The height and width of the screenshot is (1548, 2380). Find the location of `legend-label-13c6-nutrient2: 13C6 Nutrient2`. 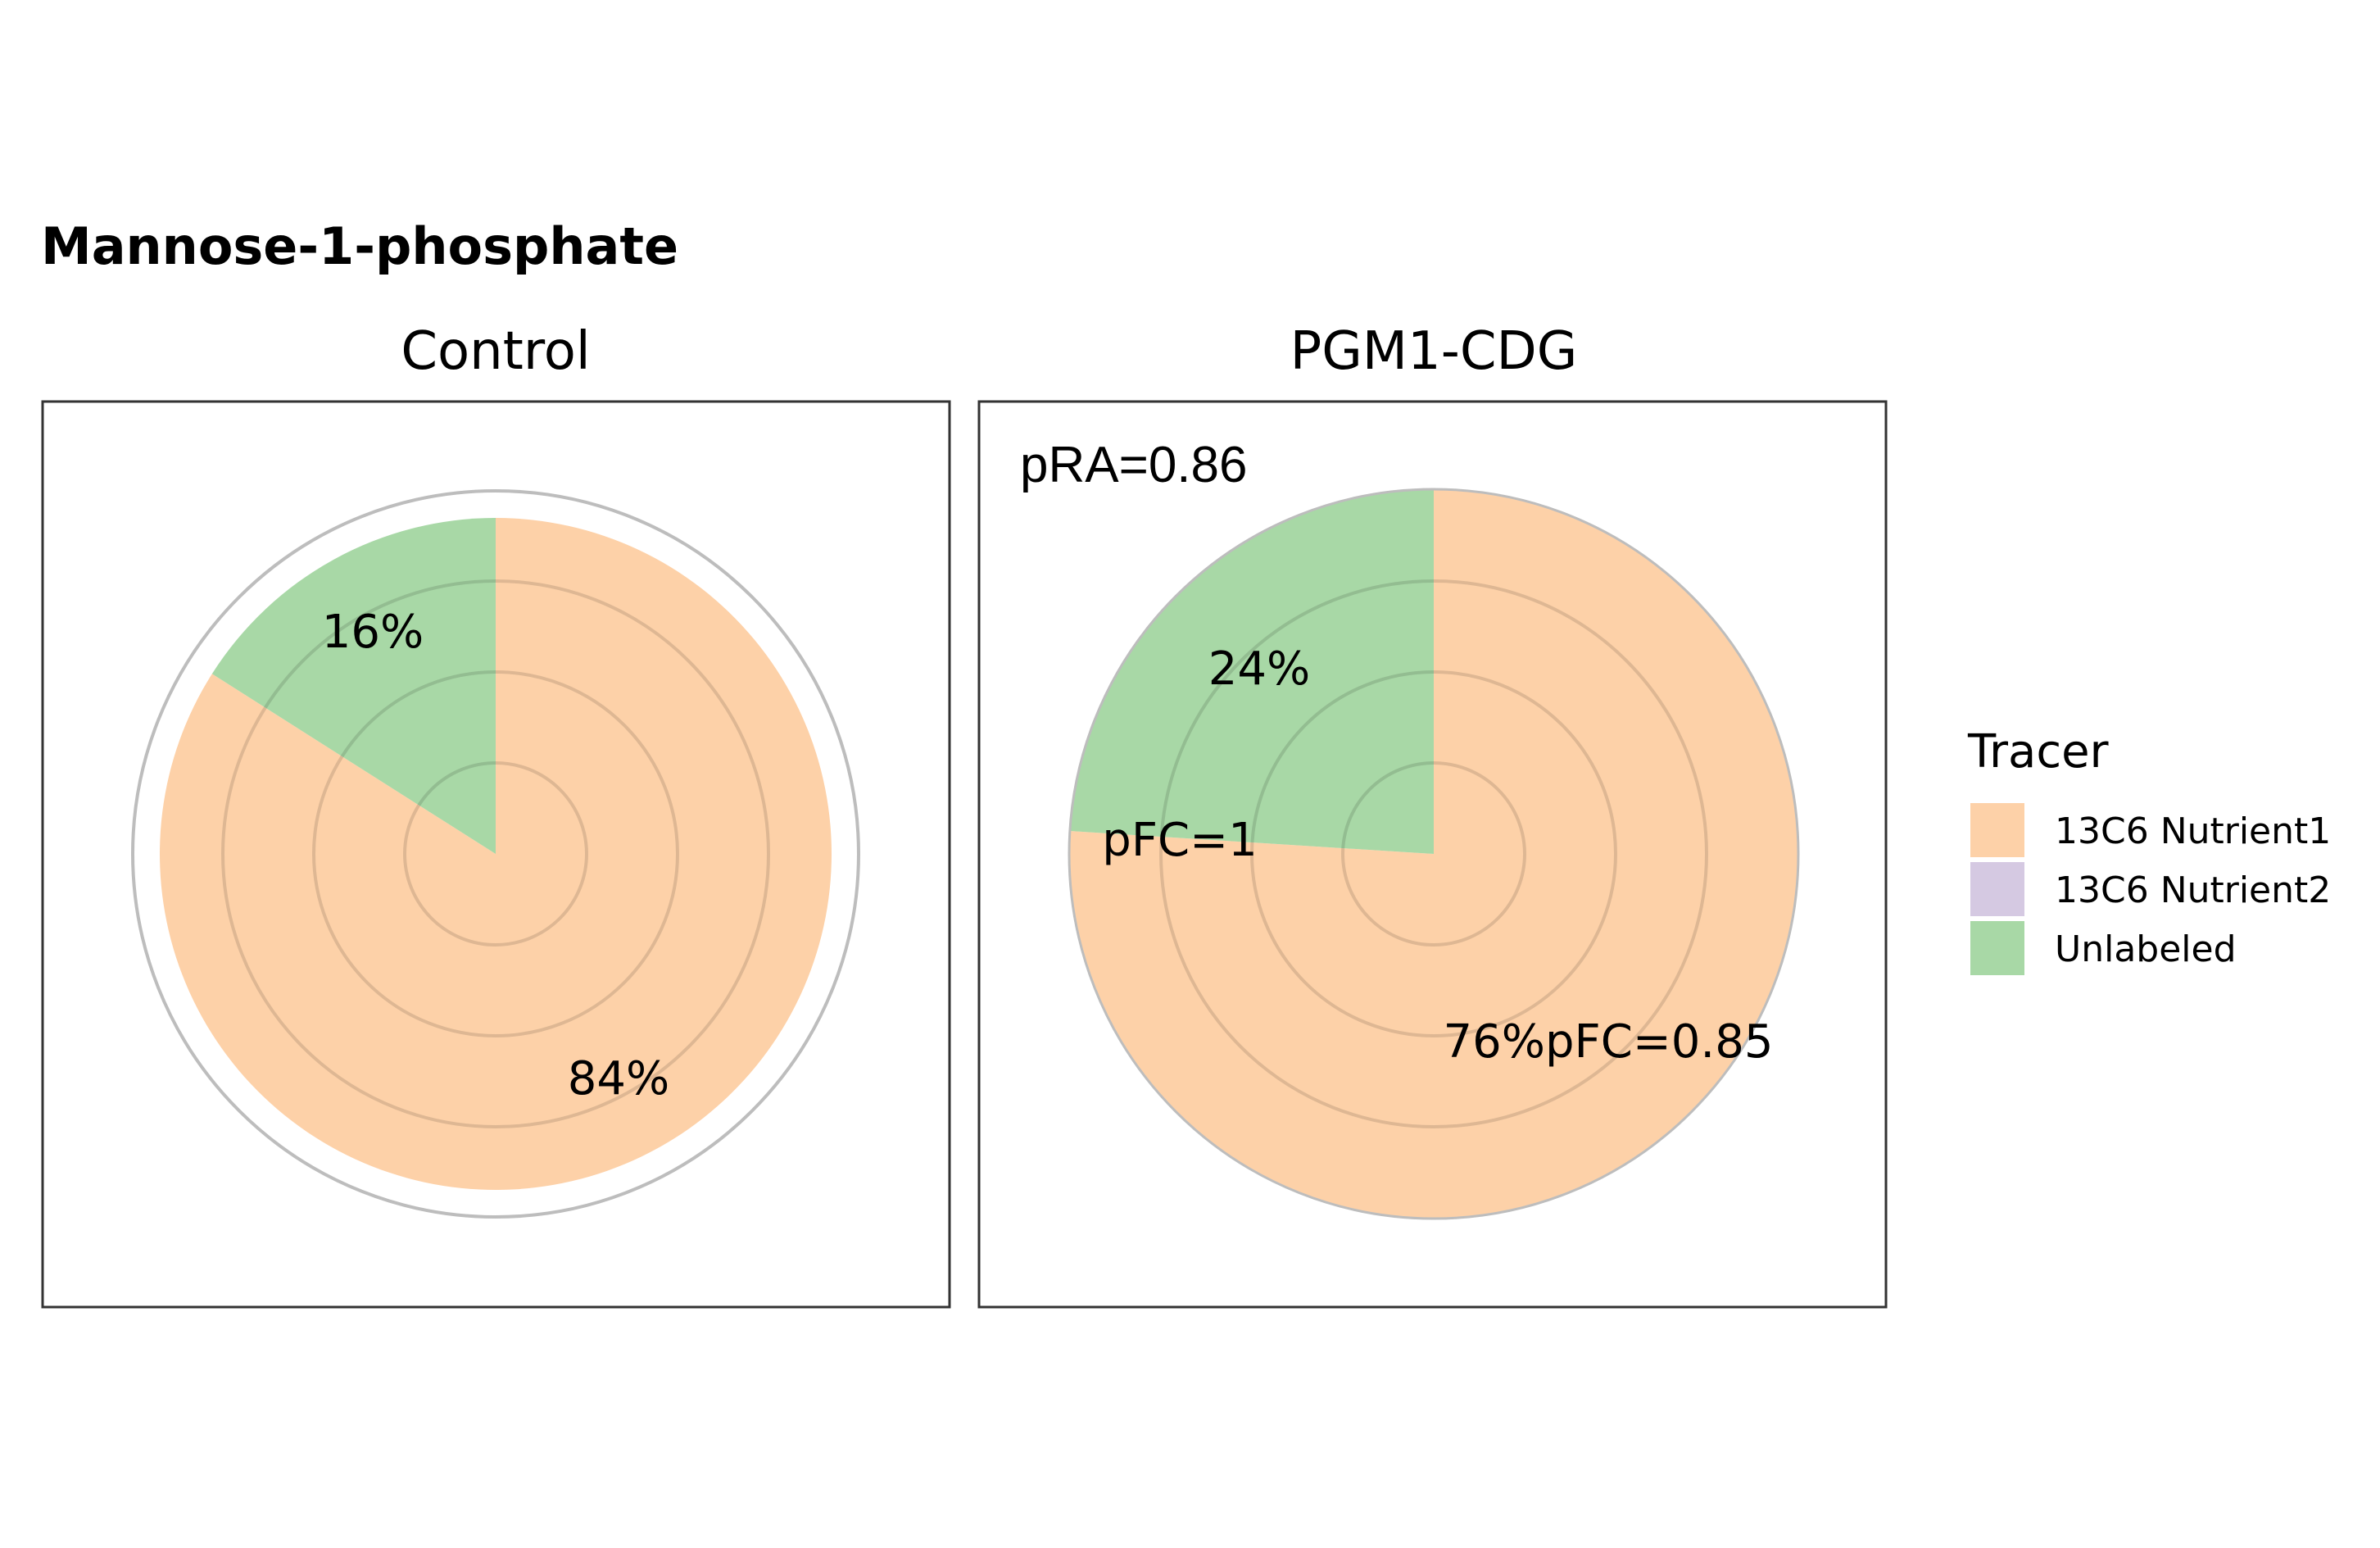

legend-label-13c6-nutrient2: 13C6 Nutrient2 is located at coordinates (2193, 890).